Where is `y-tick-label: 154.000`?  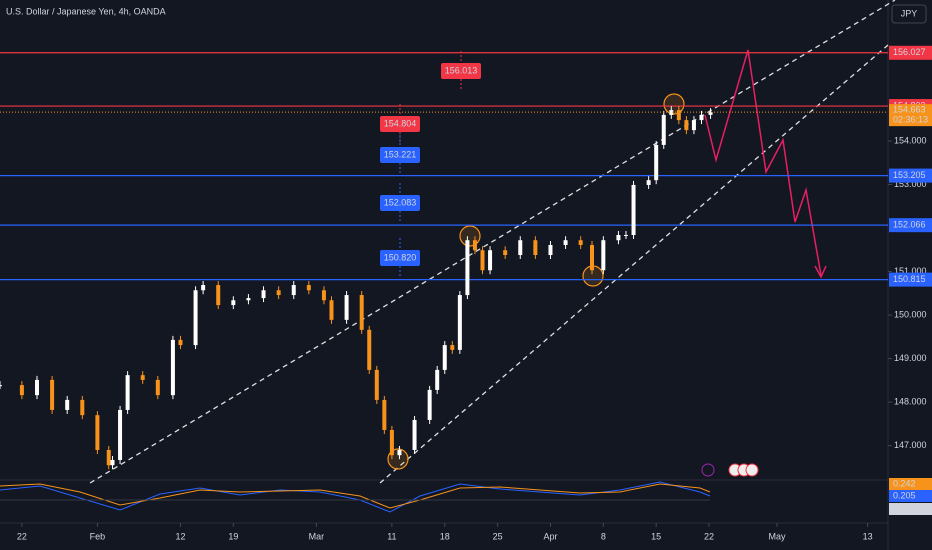
y-tick-label: 154.000 is located at coordinates (910, 140).